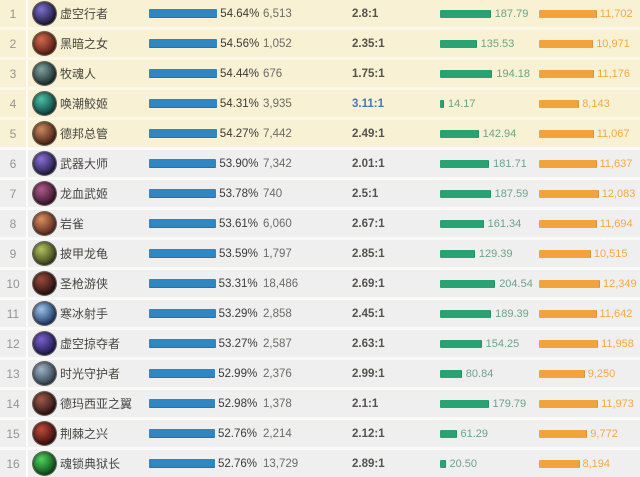 This screenshot has width=640, height=477. I want to click on champion-name: 荆棘之兴, so click(84, 434).